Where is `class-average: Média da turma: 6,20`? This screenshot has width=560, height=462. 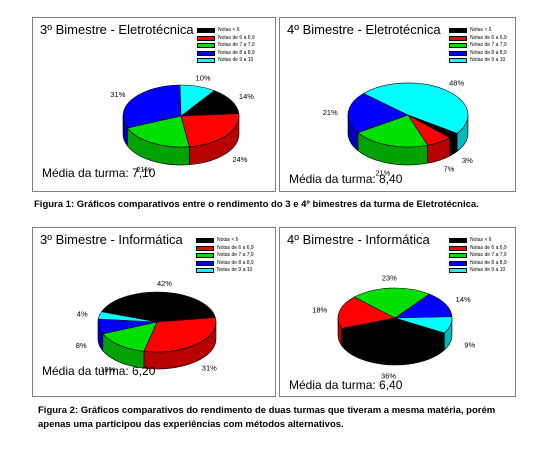
class-average: Média da turma: 6,20 is located at coordinates (99, 371).